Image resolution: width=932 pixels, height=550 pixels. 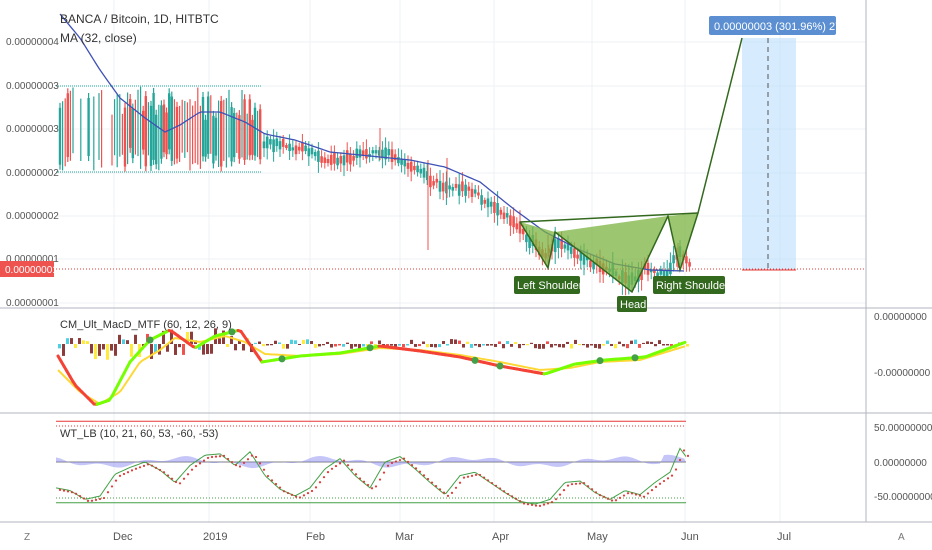 I want to click on wt-pane, so click(x=372, y=463).